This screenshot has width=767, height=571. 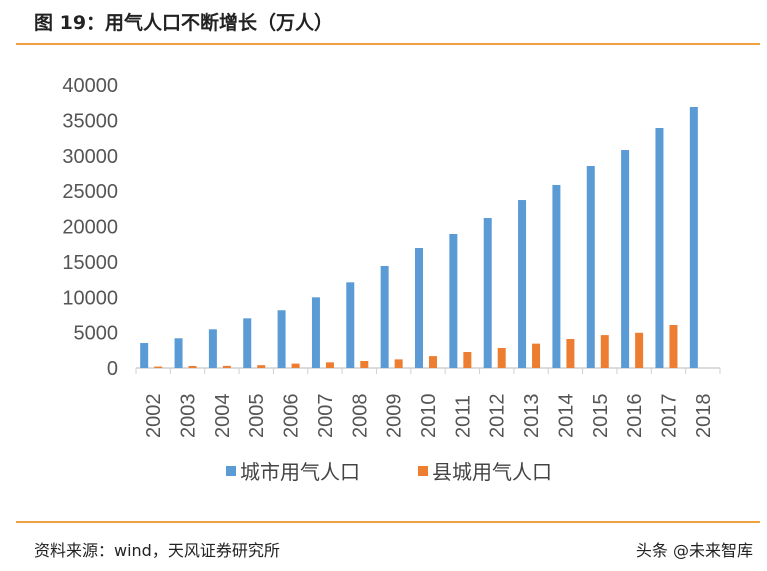 What do you see at coordinates (257, 416) in the screenshot?
I see `x-tick-label: 2005` at bounding box center [257, 416].